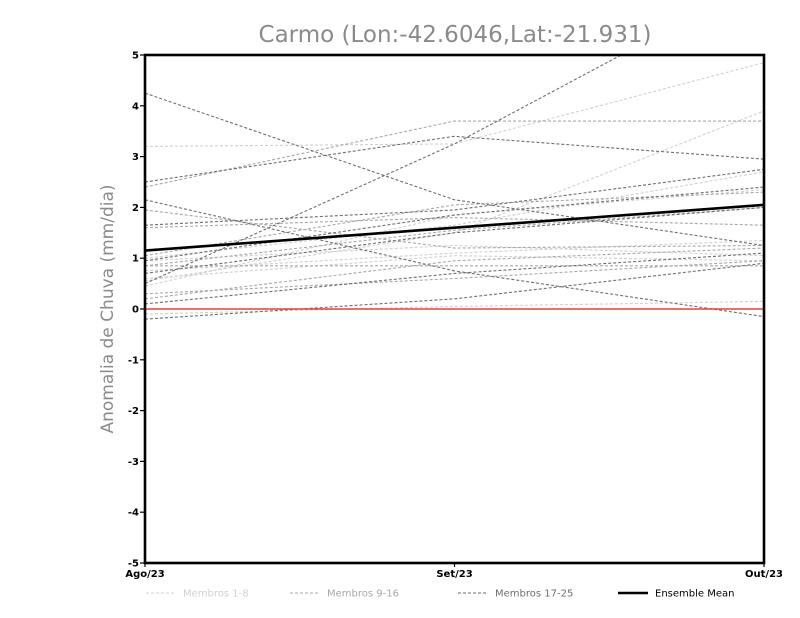  I want to click on member-line-m07, so click(454, 215).